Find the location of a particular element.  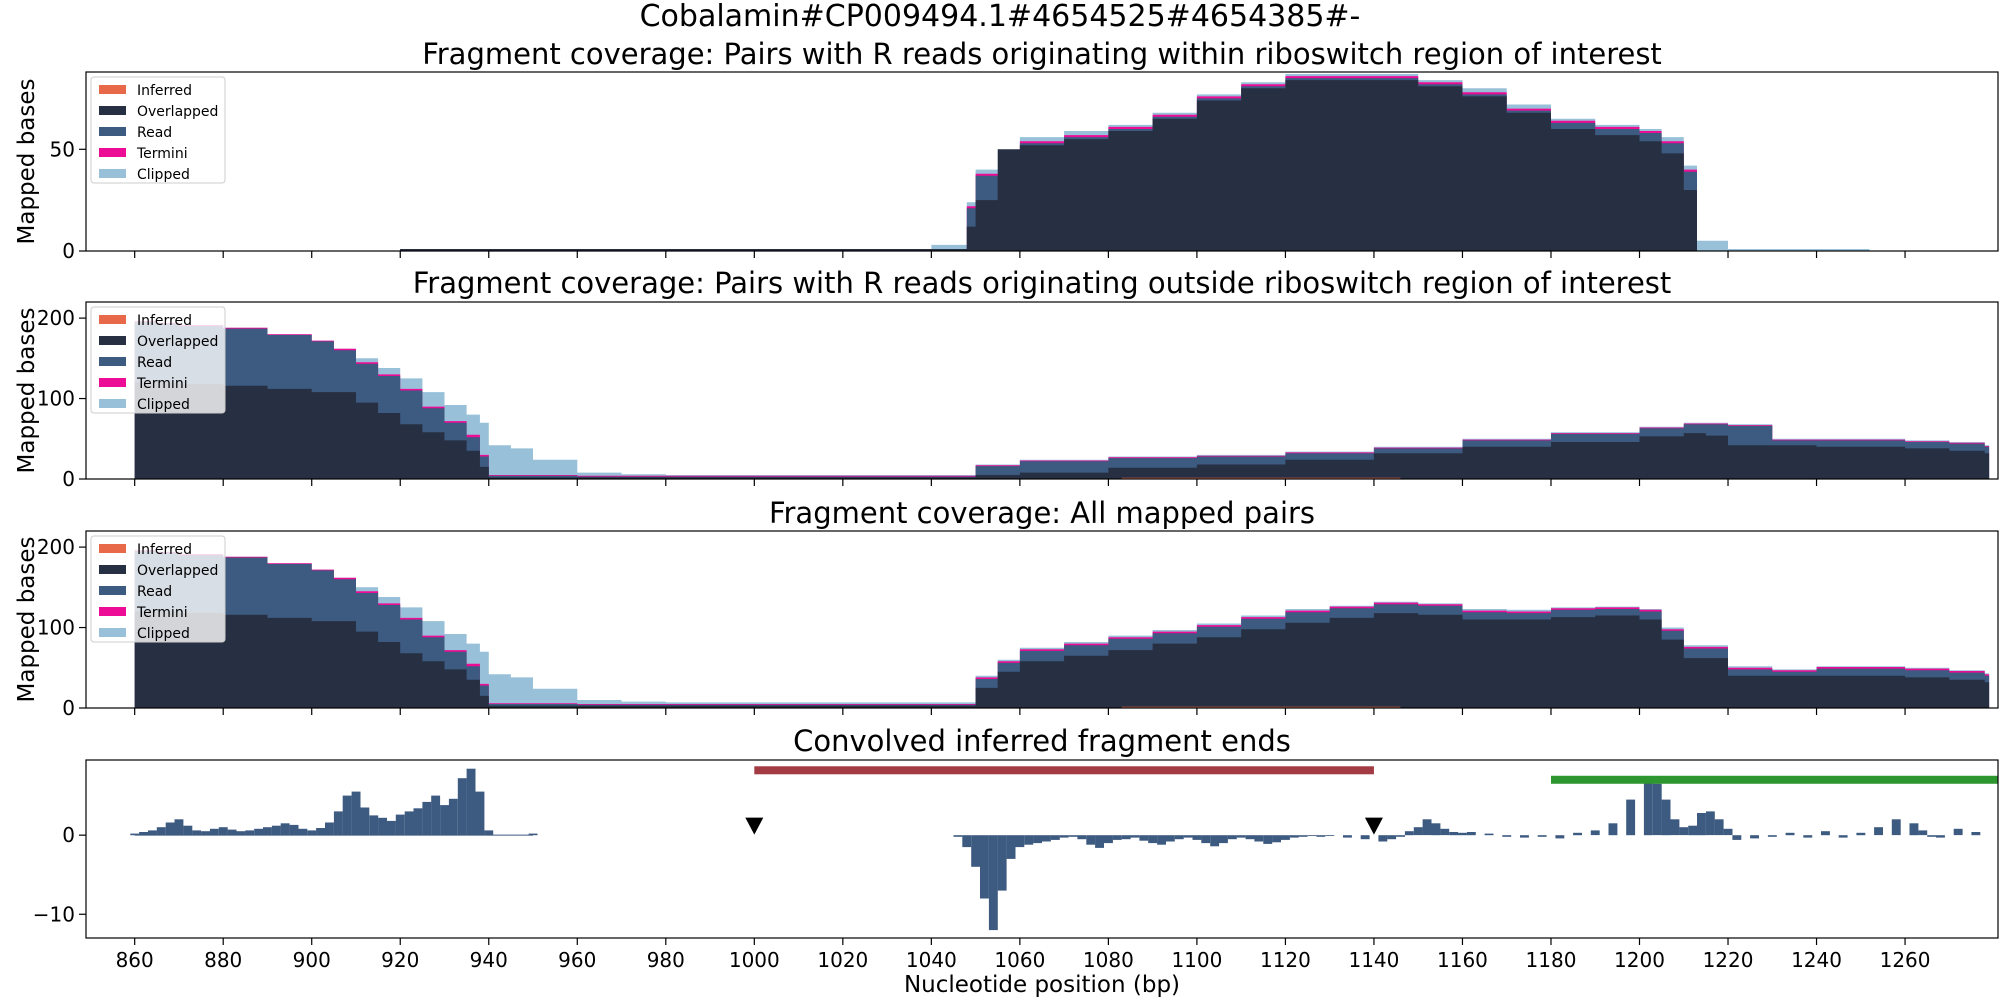

panel-title: Fragment coverage: All mapped pairs is located at coordinates (1042, 513).